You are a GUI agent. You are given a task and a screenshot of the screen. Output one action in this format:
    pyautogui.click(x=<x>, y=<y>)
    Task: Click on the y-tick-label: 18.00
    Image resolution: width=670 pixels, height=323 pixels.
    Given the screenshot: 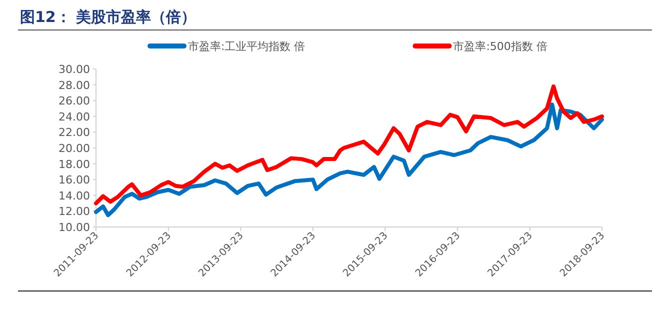 What is the action you would take?
    pyautogui.click(x=74, y=164)
    